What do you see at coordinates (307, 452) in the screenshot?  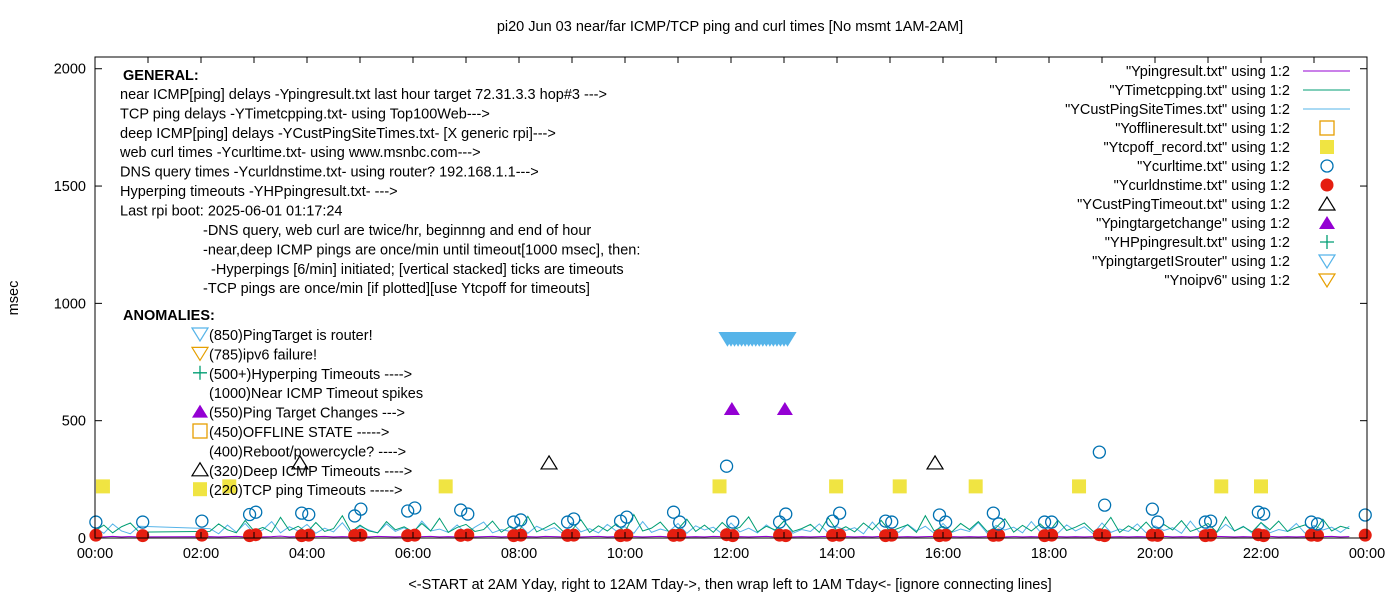 I see `anomaly-line: (400)Reboot/powercycle? ---->` at bounding box center [307, 452].